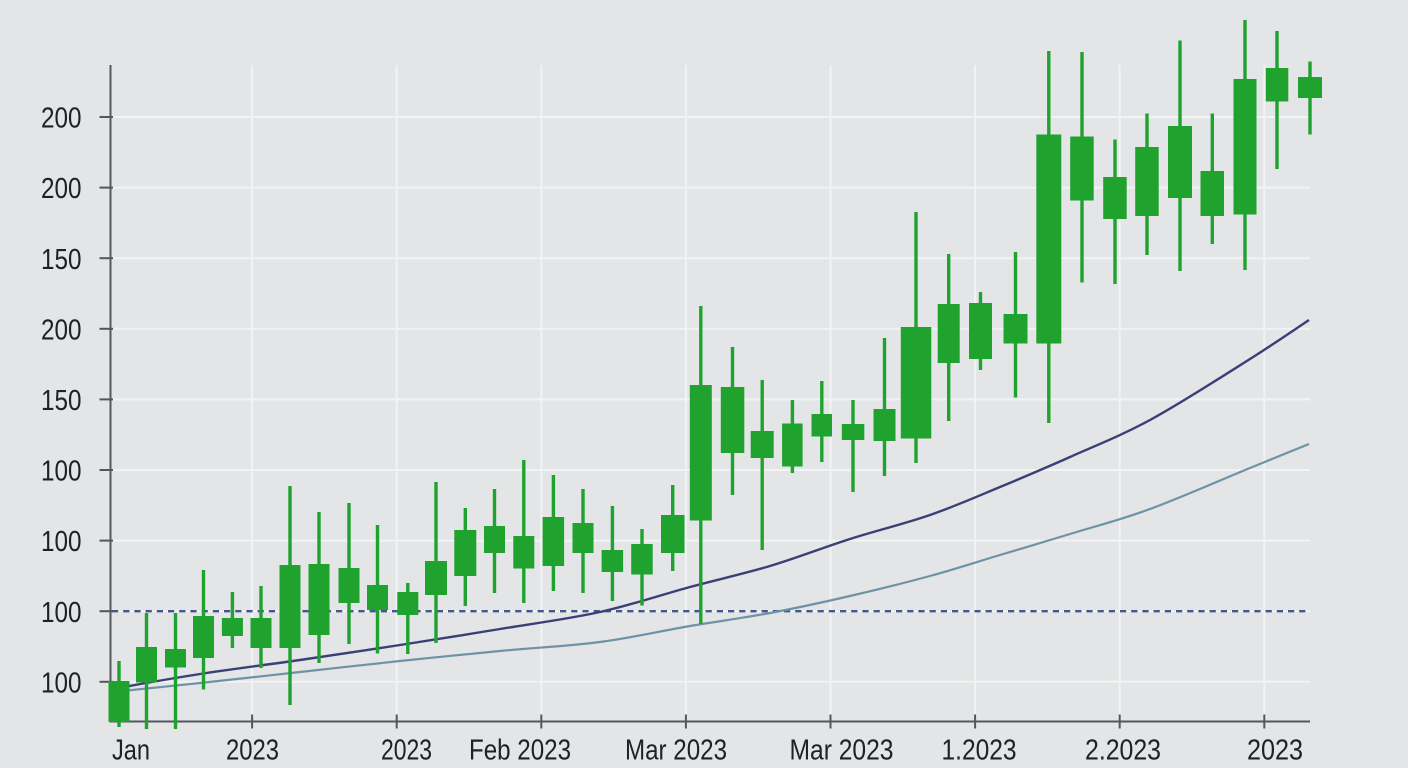 Image resolution: width=1408 pixels, height=768 pixels. Describe the element at coordinates (131, 751) in the screenshot. I see `svg-text: Jan` at that location.